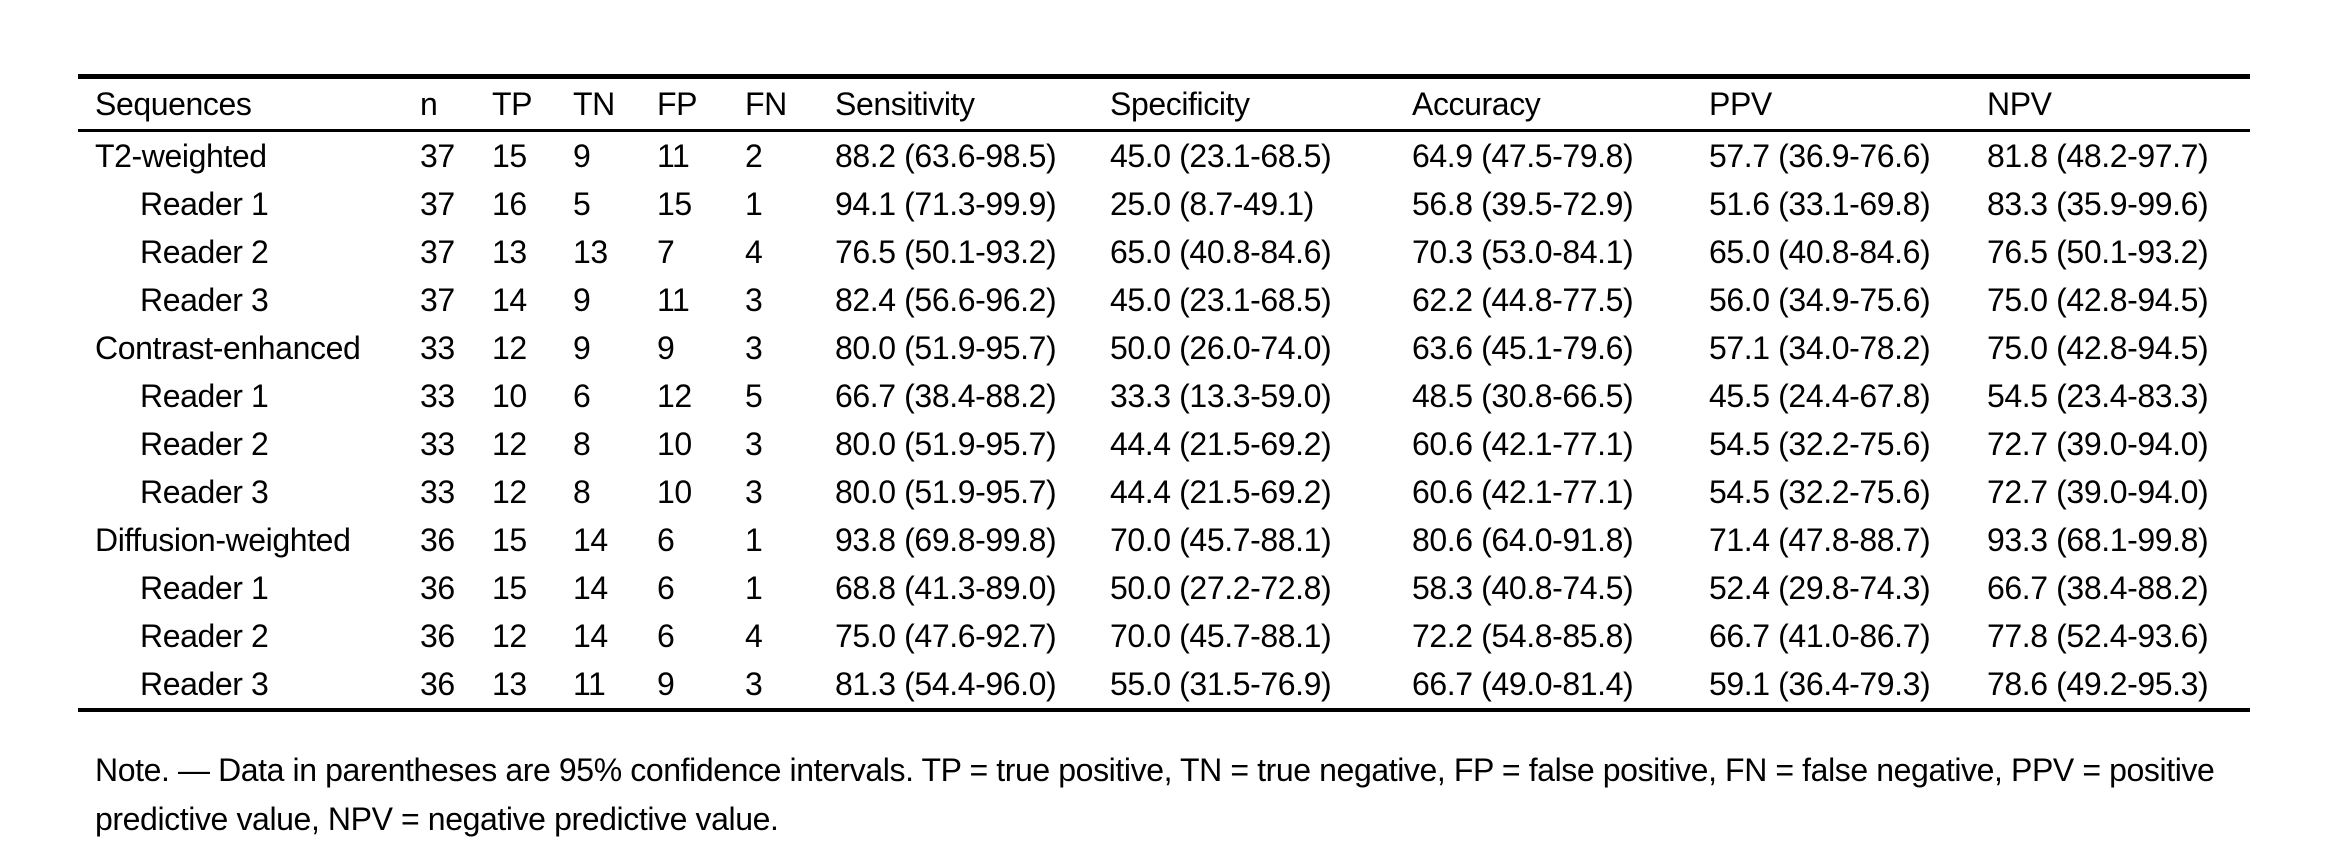 The image size is (2332, 860). I want to click on cell-accuracy: 62.2 (44.8-77.5), so click(1523, 299).